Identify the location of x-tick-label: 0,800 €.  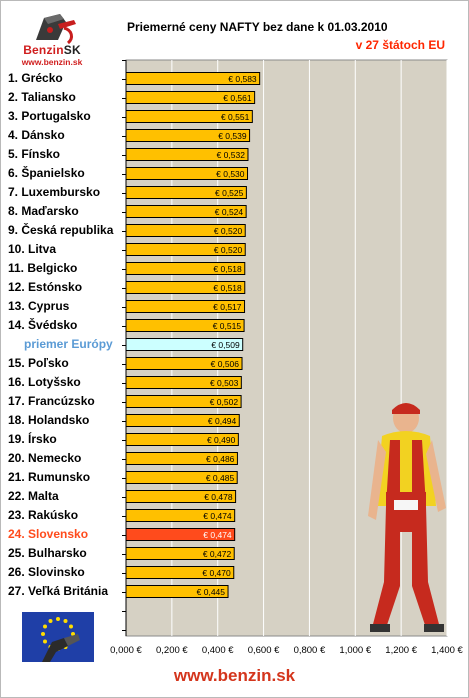
(309, 650).